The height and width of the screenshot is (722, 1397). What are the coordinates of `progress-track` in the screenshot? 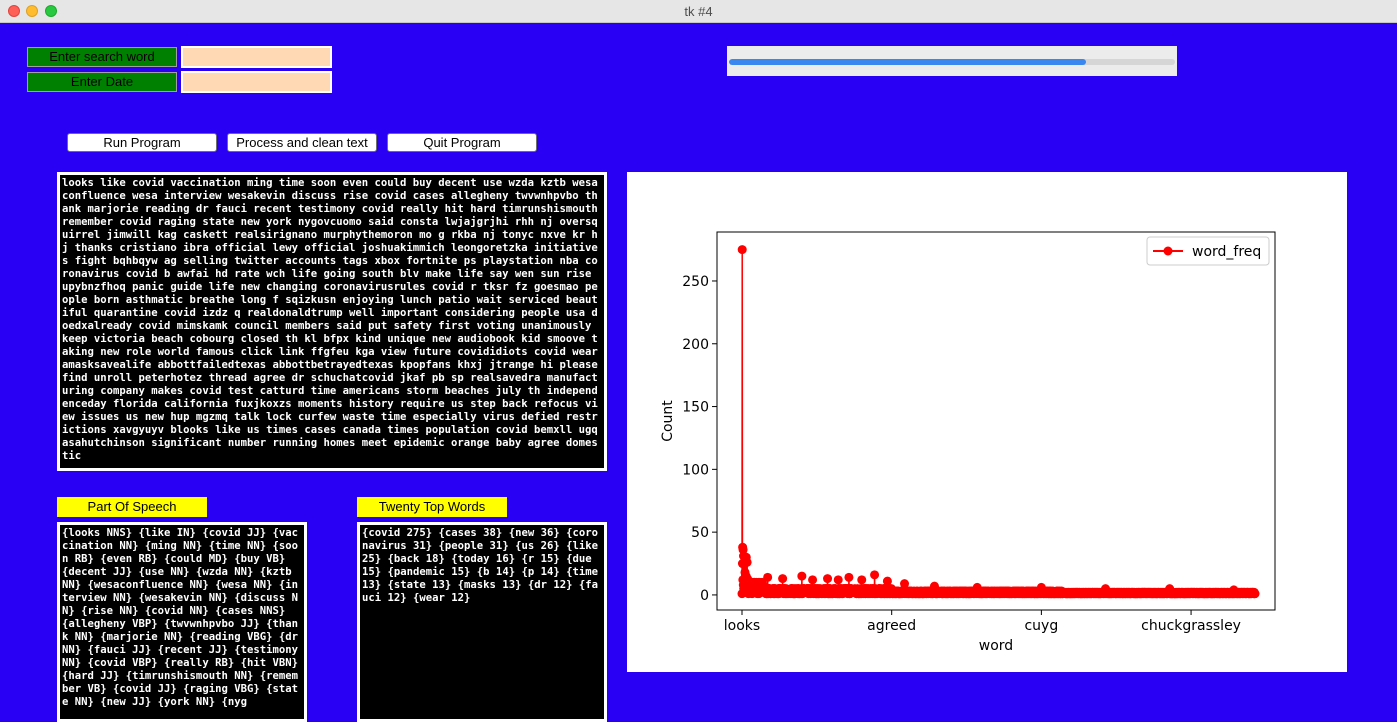 It's located at (952, 62).